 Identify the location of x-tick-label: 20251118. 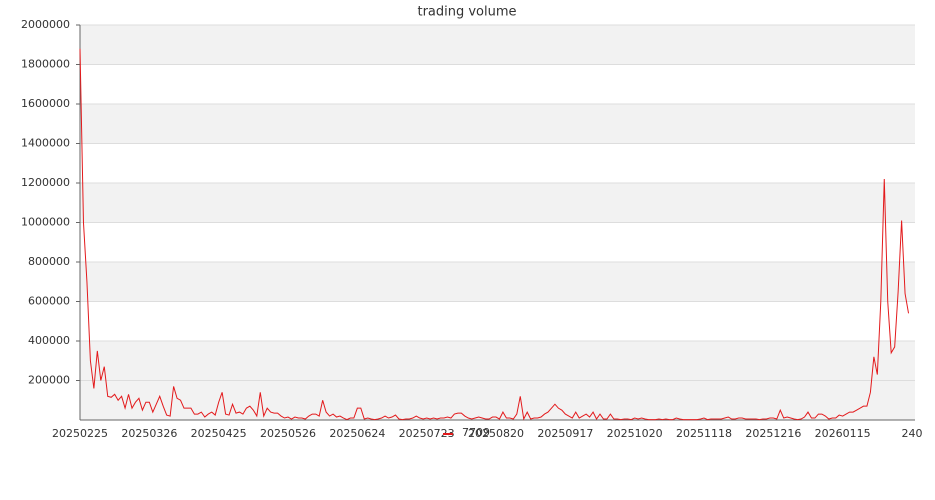
(704, 433).